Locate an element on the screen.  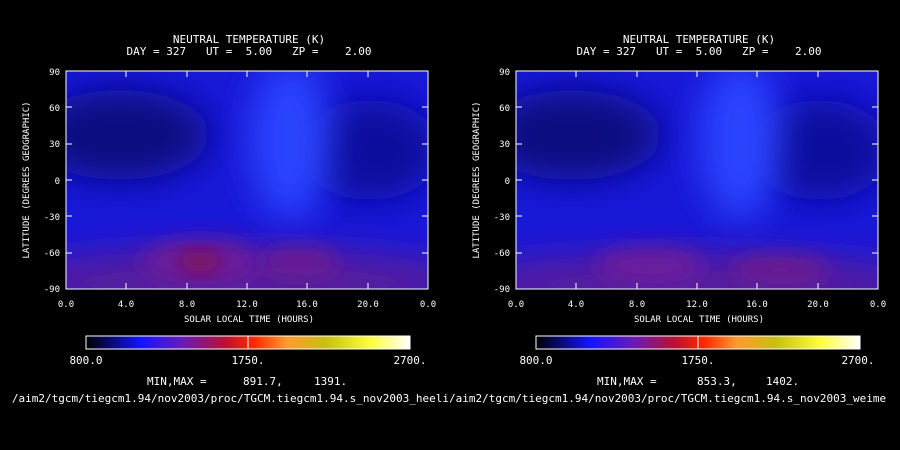
max-value: 1391. is located at coordinates (330, 381).